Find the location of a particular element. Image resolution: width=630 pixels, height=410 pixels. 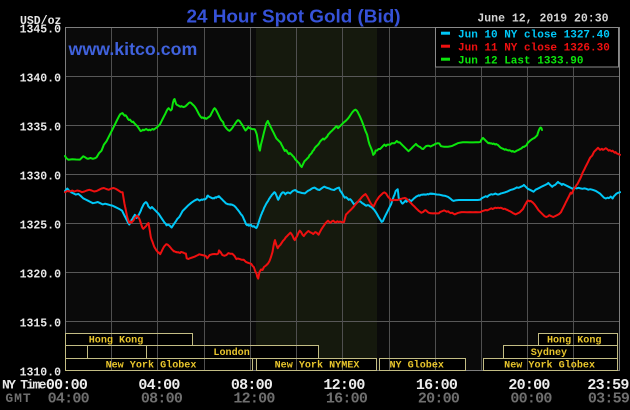

svg-text: 1310.0 is located at coordinates (41, 372).